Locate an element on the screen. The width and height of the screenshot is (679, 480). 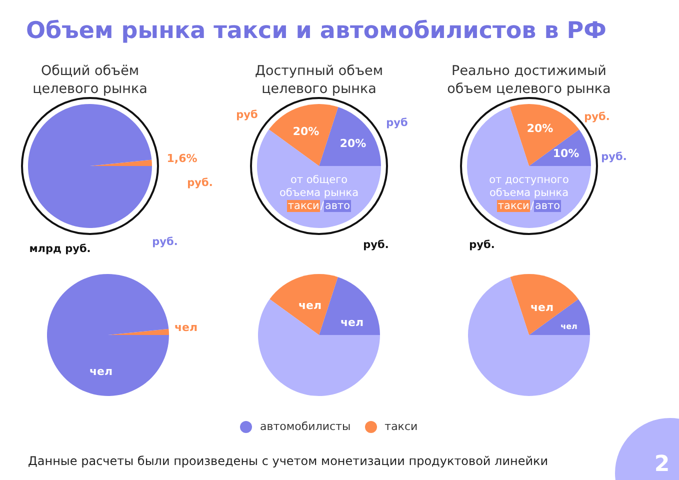
text: Объем рынка такси и автомобилистов в РФ is located at coordinates (316, 31).